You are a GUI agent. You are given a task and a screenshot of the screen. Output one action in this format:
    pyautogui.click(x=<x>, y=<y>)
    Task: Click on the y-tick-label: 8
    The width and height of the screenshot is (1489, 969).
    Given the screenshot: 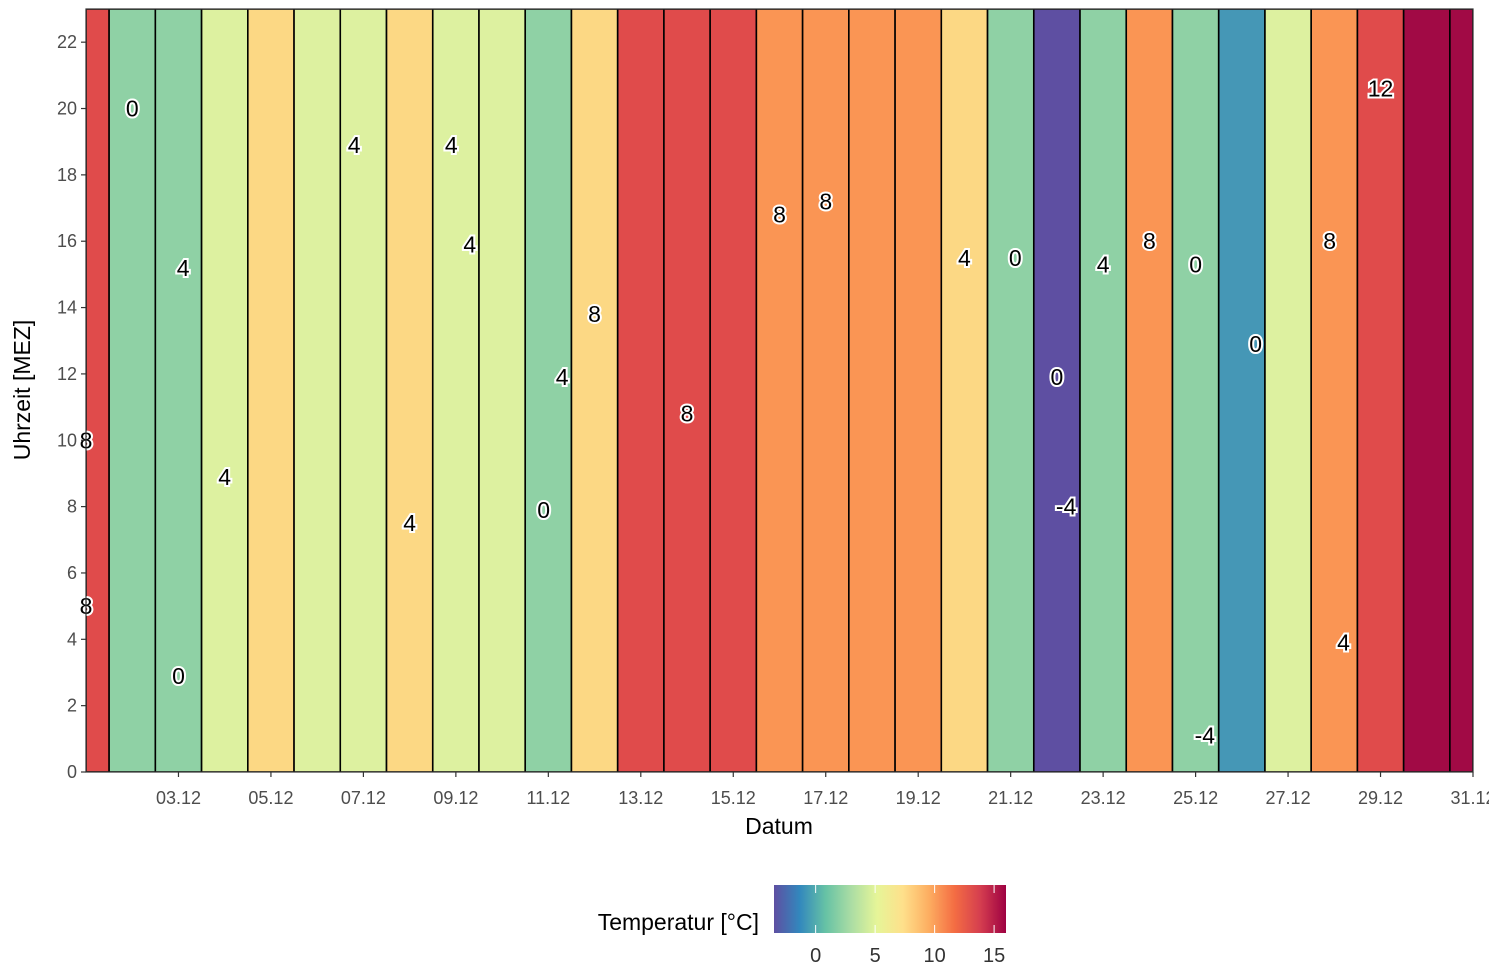 What is the action you would take?
    pyautogui.click(x=72, y=507)
    